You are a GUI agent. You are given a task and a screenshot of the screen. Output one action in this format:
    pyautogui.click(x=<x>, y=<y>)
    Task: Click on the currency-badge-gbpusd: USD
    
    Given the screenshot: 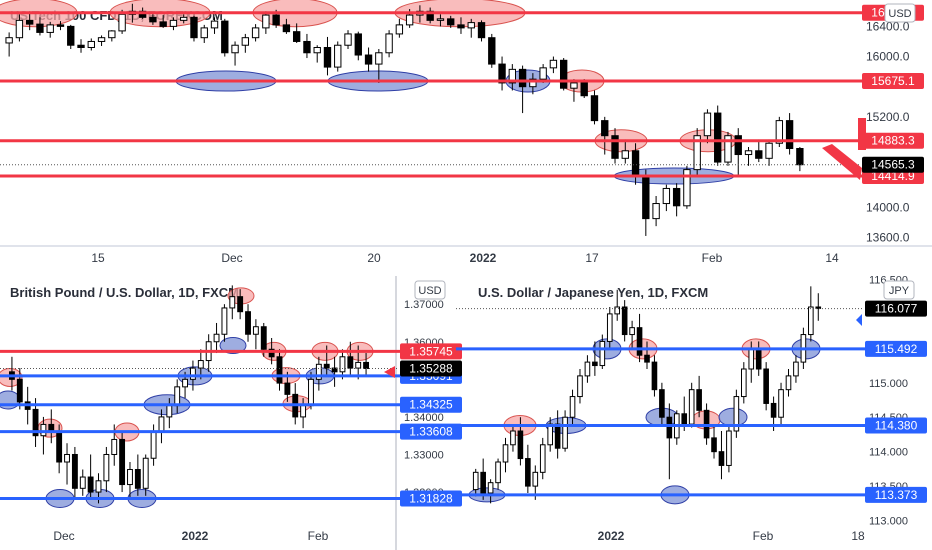 What is the action you would take?
    pyautogui.click(x=430, y=290)
    